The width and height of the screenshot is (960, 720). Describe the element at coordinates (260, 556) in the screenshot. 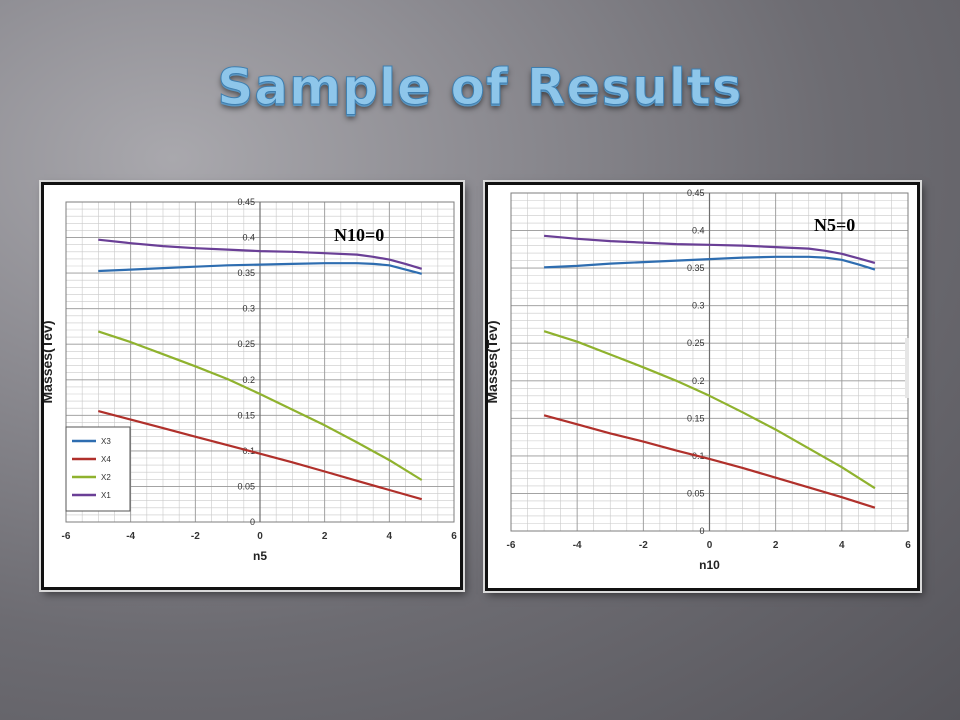

I see `x-axis-label: n5` at that location.